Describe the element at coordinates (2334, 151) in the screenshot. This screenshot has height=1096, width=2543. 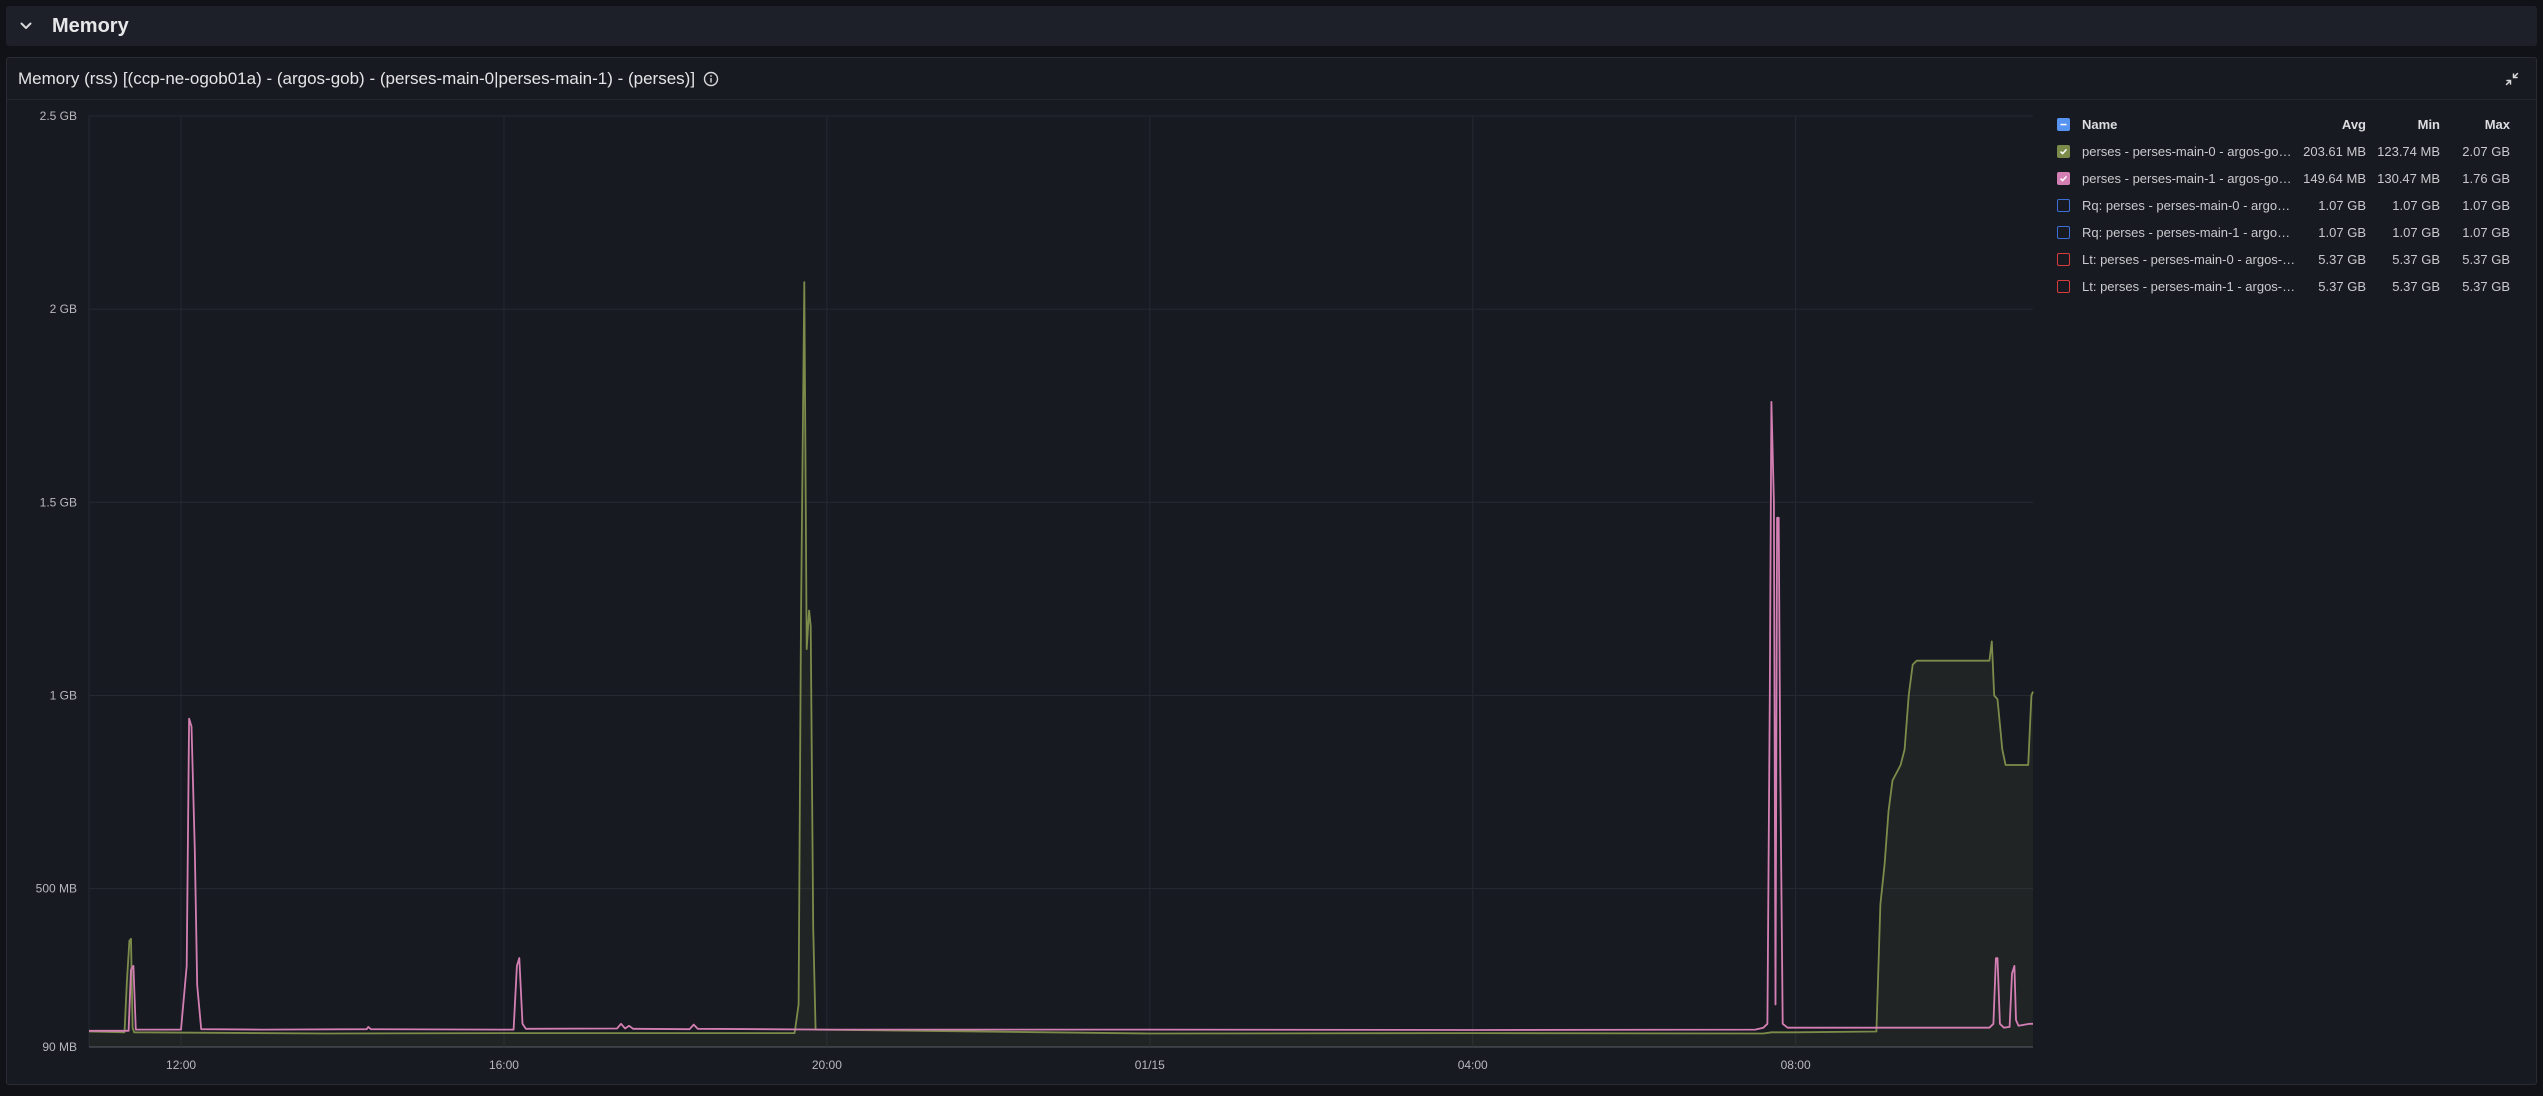
I see `legend-item-avg: 203.61 MB` at that location.